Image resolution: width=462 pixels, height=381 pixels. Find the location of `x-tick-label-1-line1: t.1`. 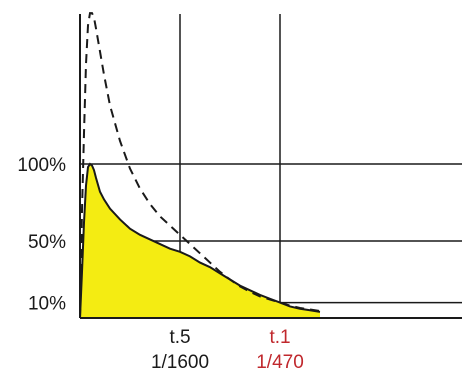

x-tick-label-1-line1: t.1 is located at coordinates (279, 337).